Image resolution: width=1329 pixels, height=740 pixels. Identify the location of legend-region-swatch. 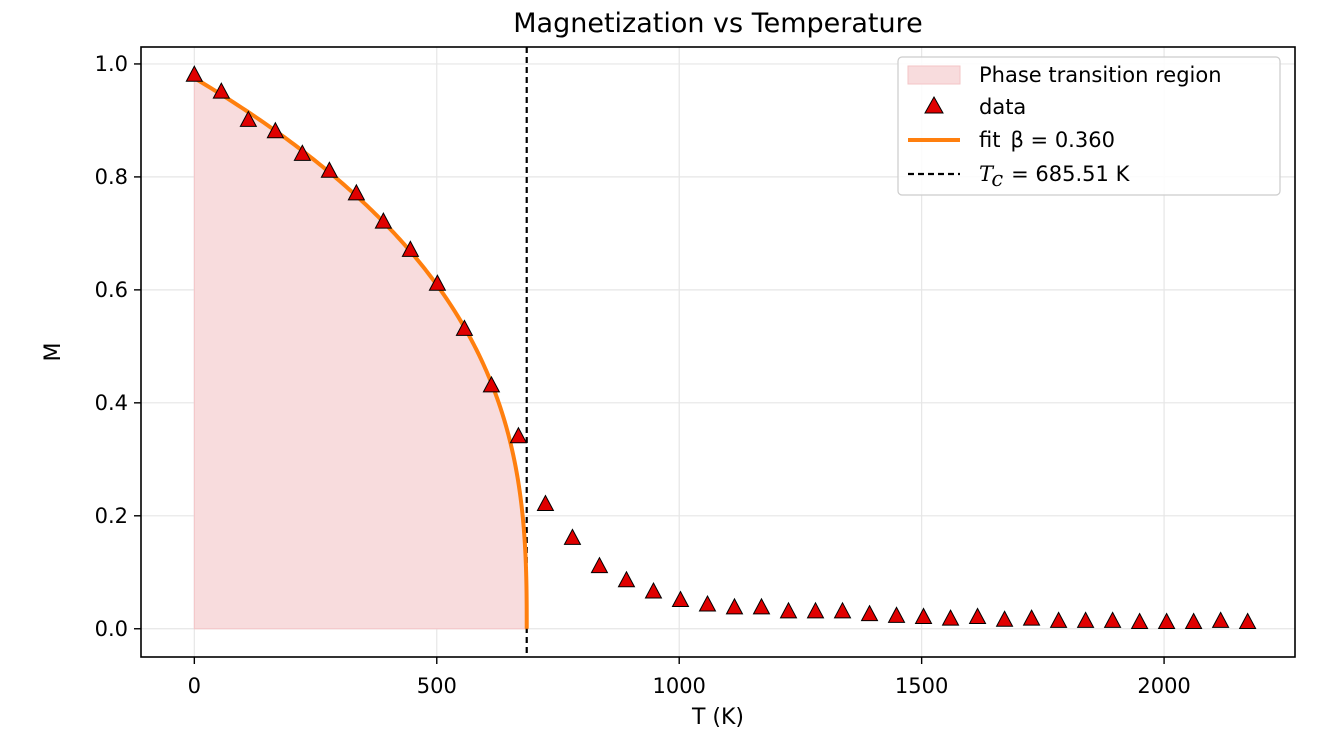
(934, 75).